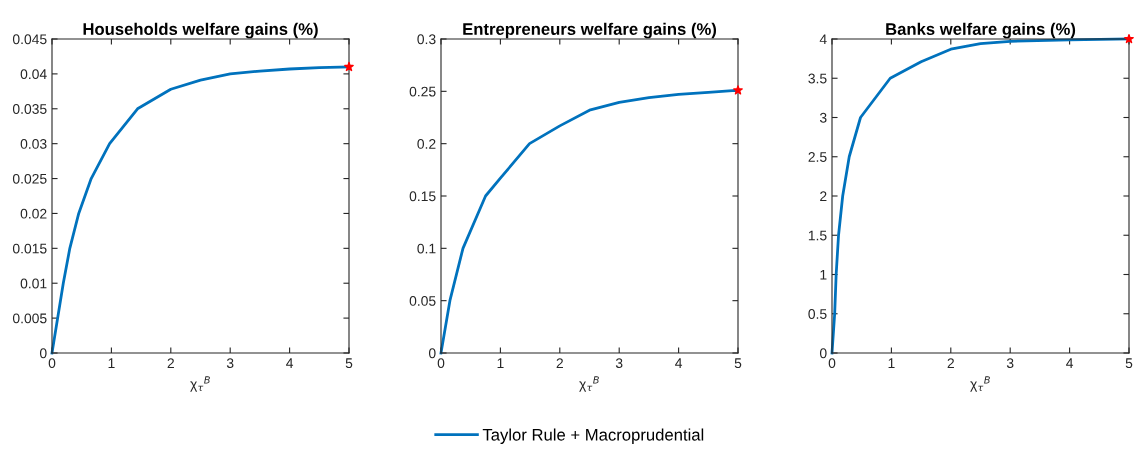 This screenshot has height=459, width=1140. I want to click on y-tick-label: 3.5, so click(817, 78).